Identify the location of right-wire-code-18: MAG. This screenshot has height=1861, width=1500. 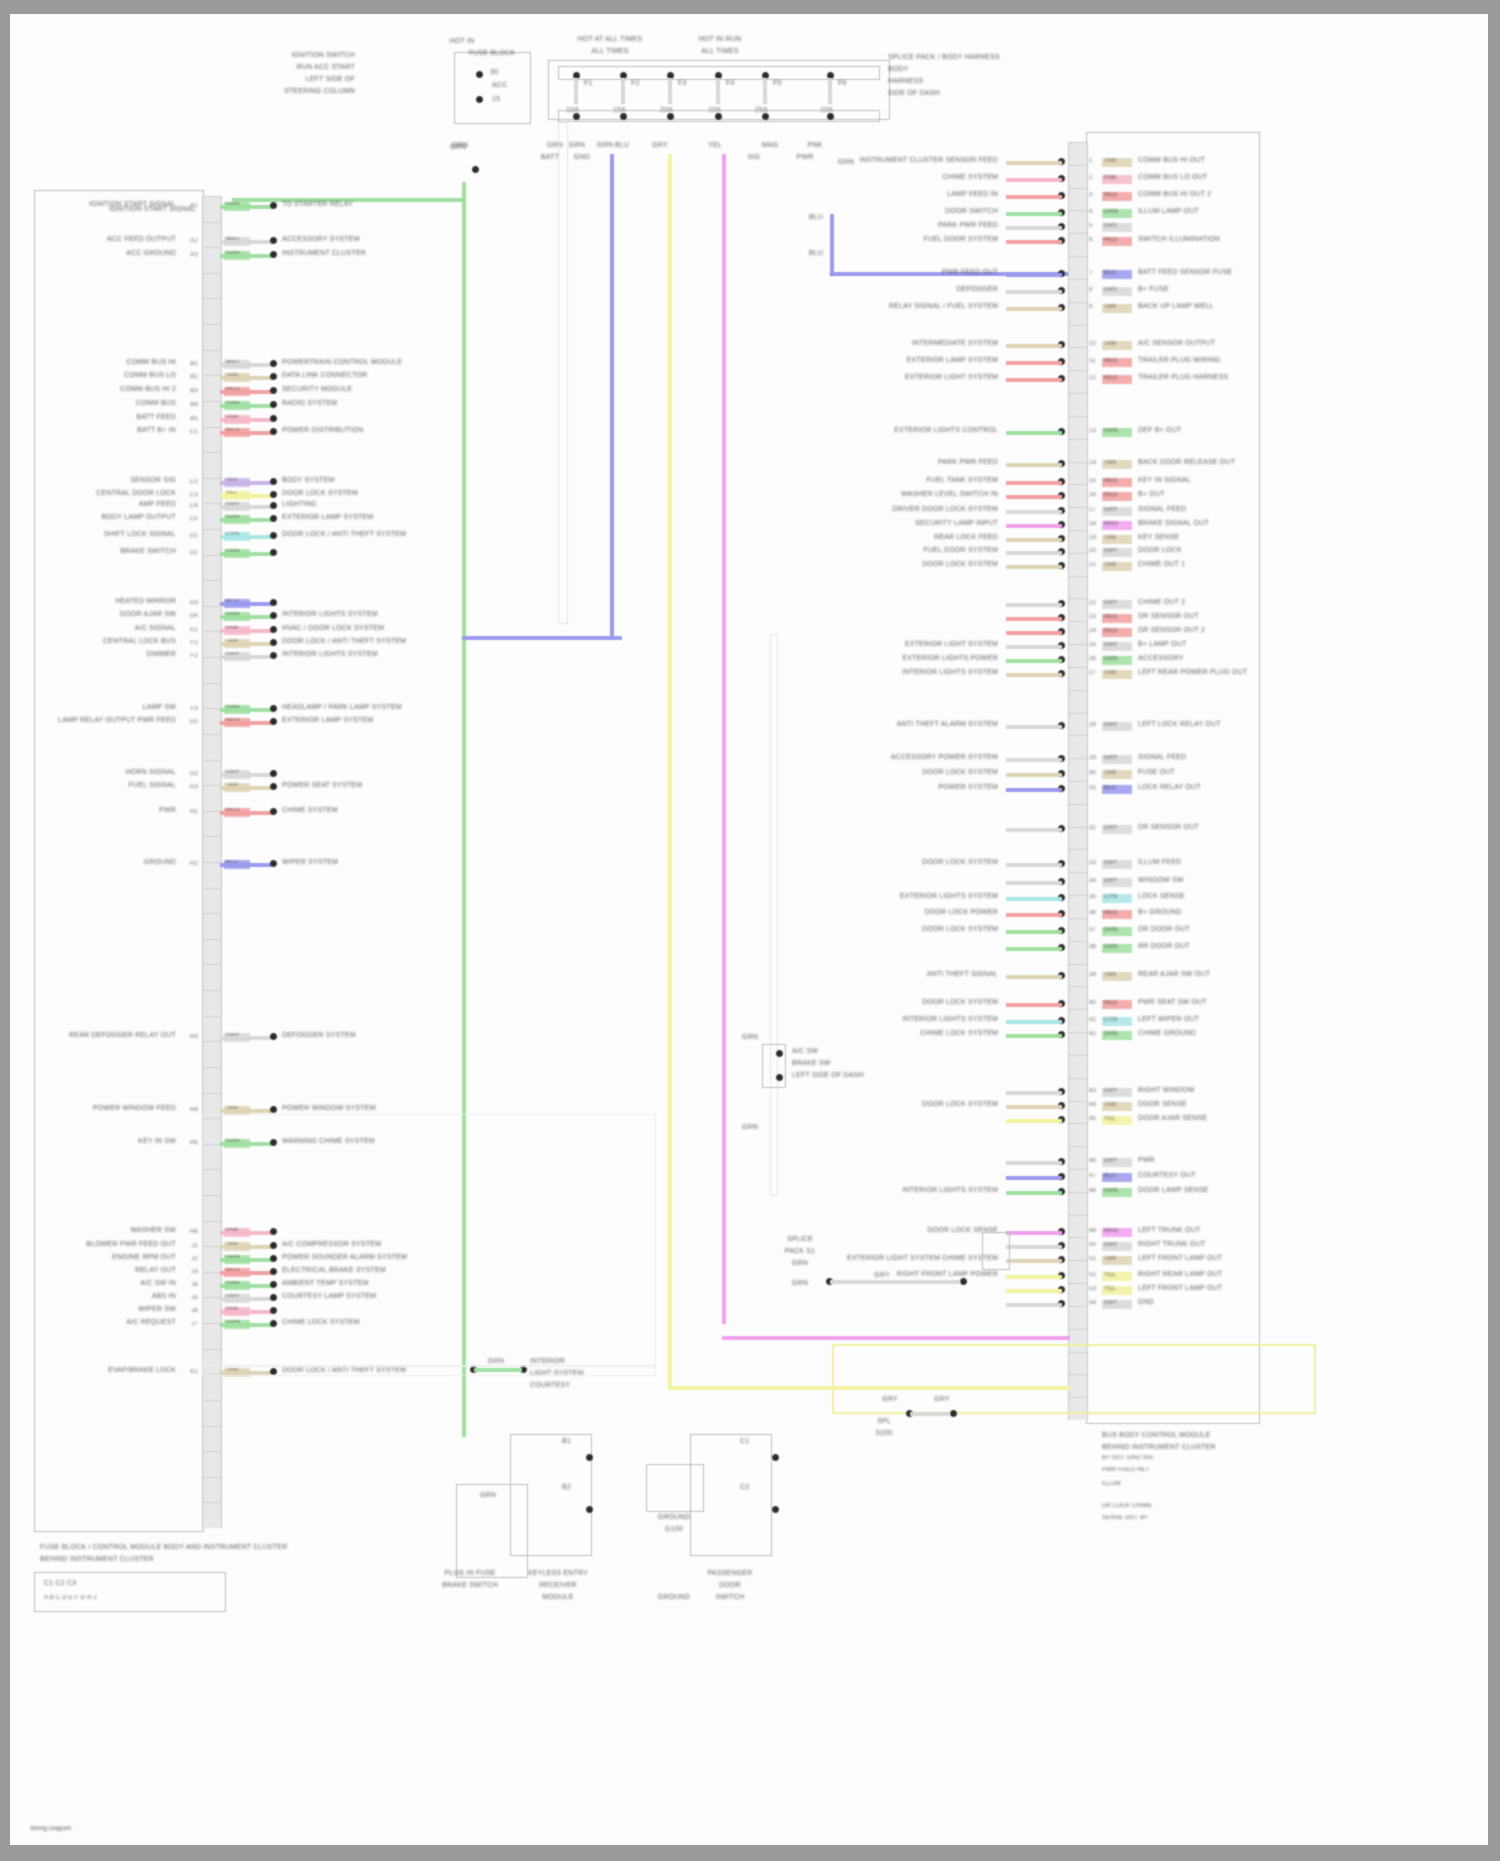
(1111, 524).